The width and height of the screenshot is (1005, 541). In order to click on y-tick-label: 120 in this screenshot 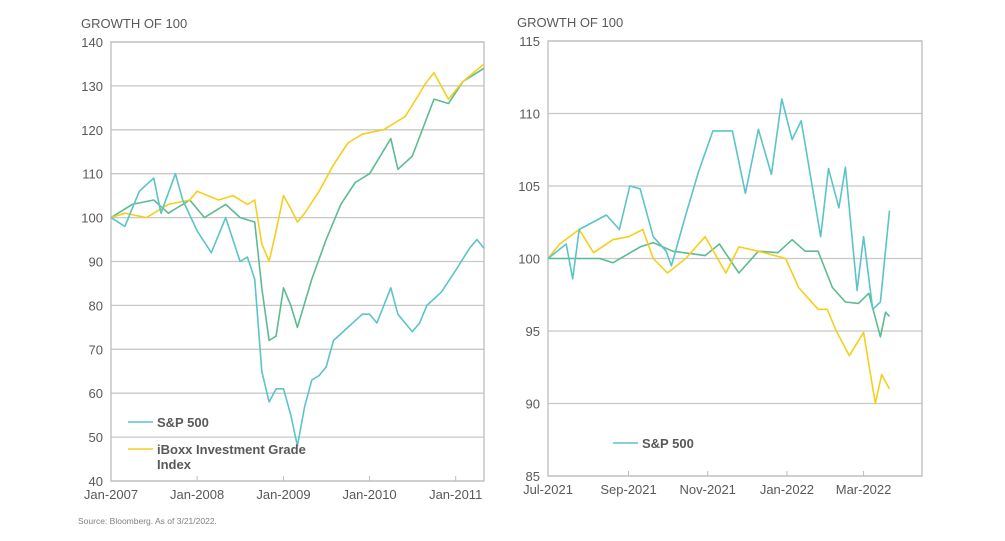, I will do `click(92, 130)`.